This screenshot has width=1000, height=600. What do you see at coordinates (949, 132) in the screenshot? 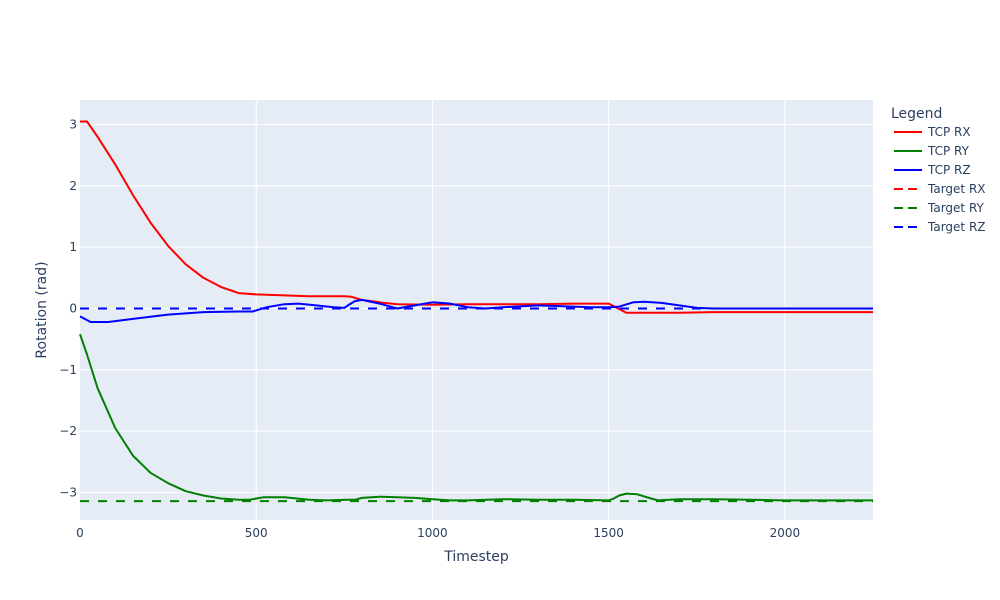
I see `legend-label: TCP RX` at bounding box center [949, 132].